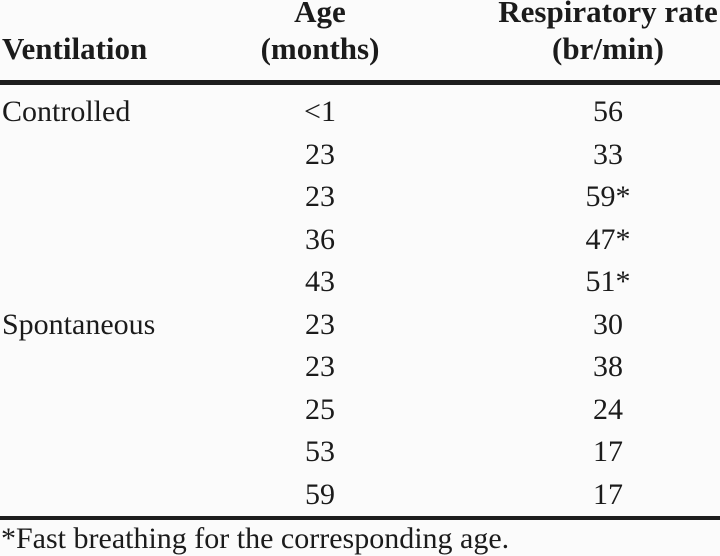 This screenshot has width=720, height=556. I want to click on cell-rate: 33, so click(608, 154).